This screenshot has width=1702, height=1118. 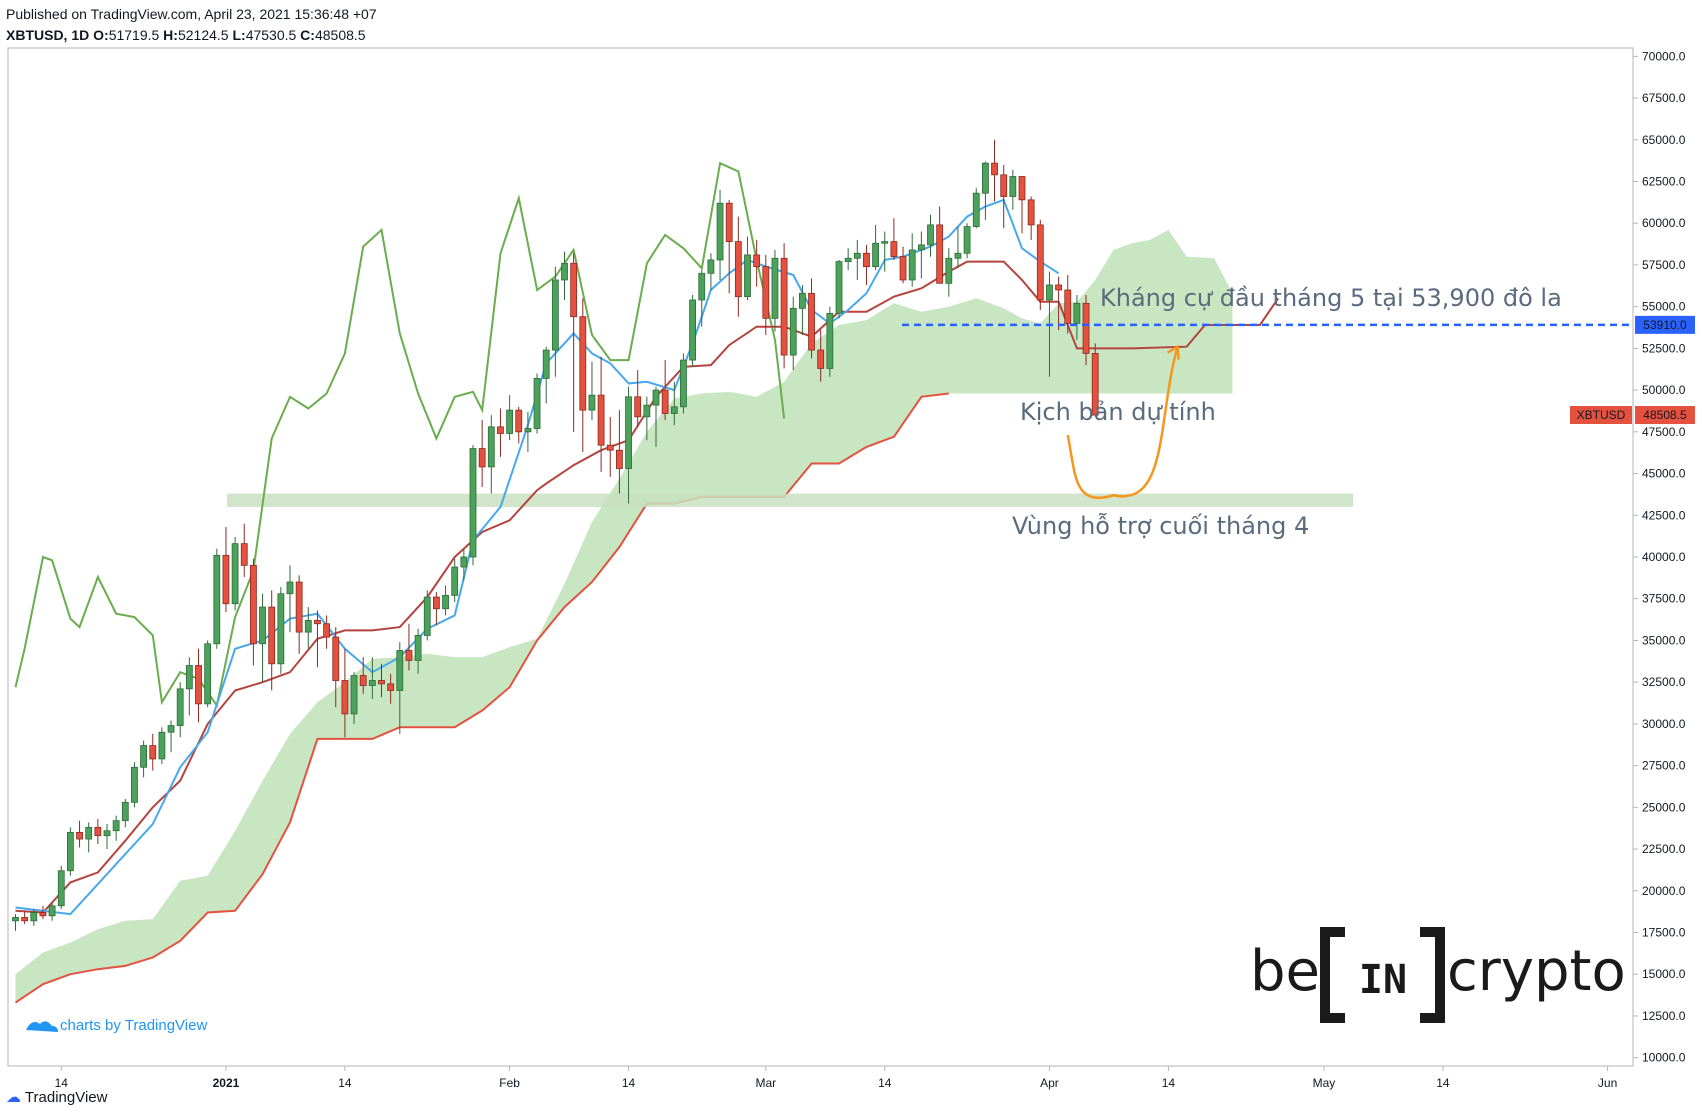 I want to click on last-price-label: 48508.5, so click(x=1665, y=415).